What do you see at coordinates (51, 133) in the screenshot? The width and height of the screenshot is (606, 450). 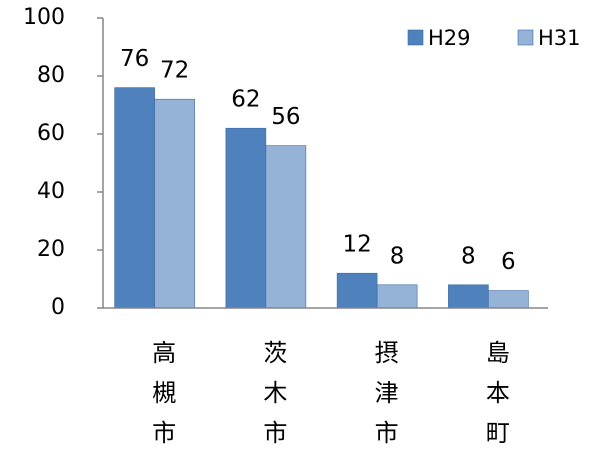 I see `y-tick-label: 60` at bounding box center [51, 133].